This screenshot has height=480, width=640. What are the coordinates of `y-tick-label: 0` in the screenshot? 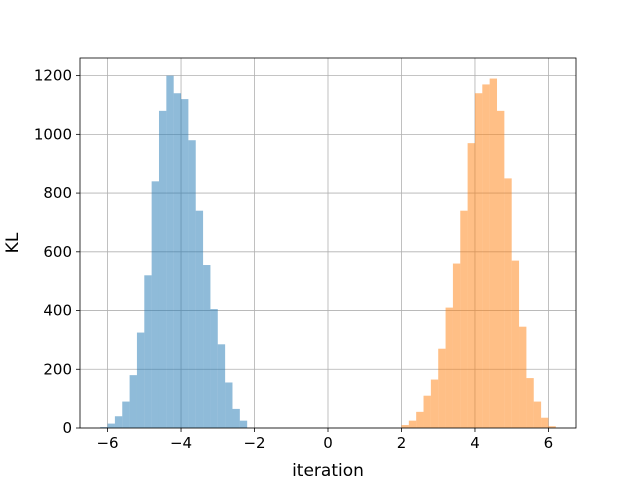 It's located at (67, 428).